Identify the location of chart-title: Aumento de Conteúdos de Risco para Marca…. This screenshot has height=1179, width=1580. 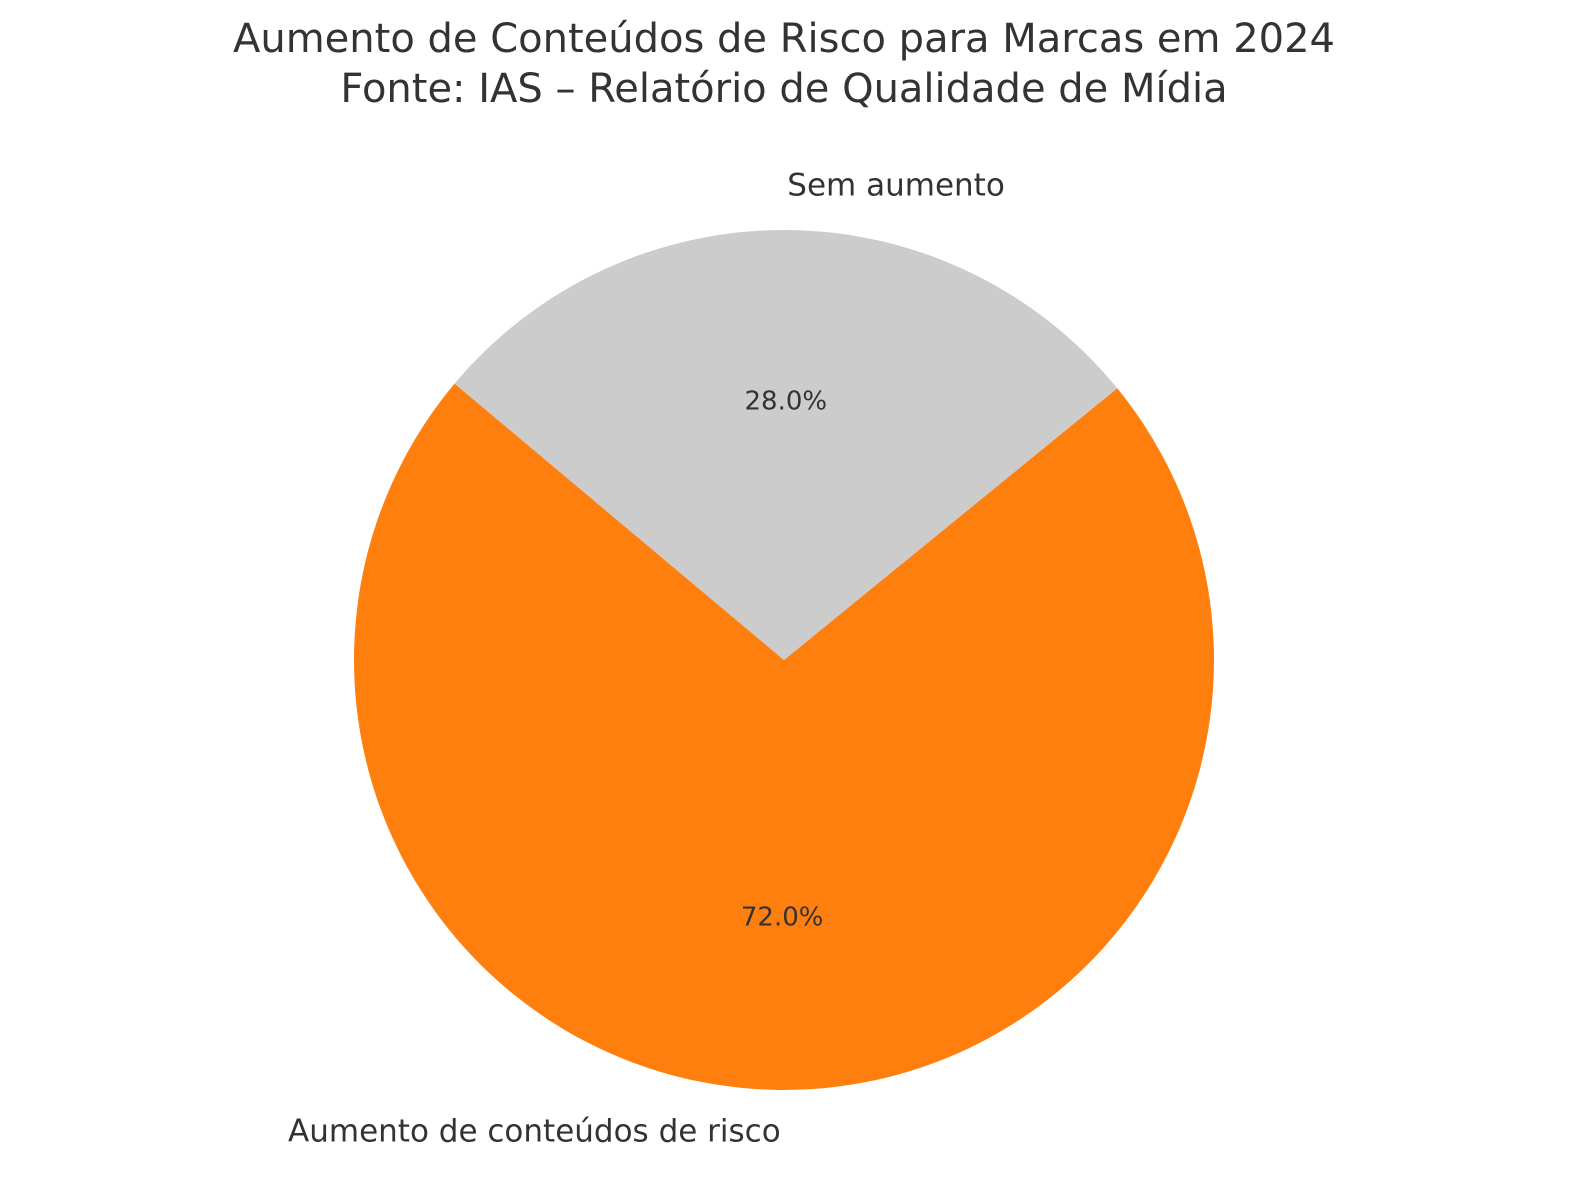
(784, 39).